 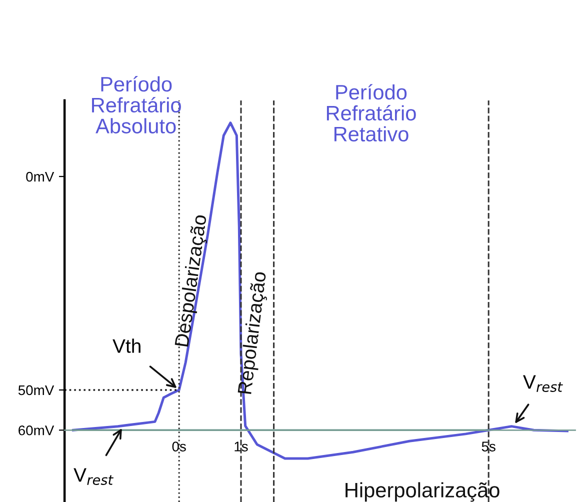 What do you see at coordinates (126, 345) in the screenshot?
I see `annotation: Vth` at bounding box center [126, 345].